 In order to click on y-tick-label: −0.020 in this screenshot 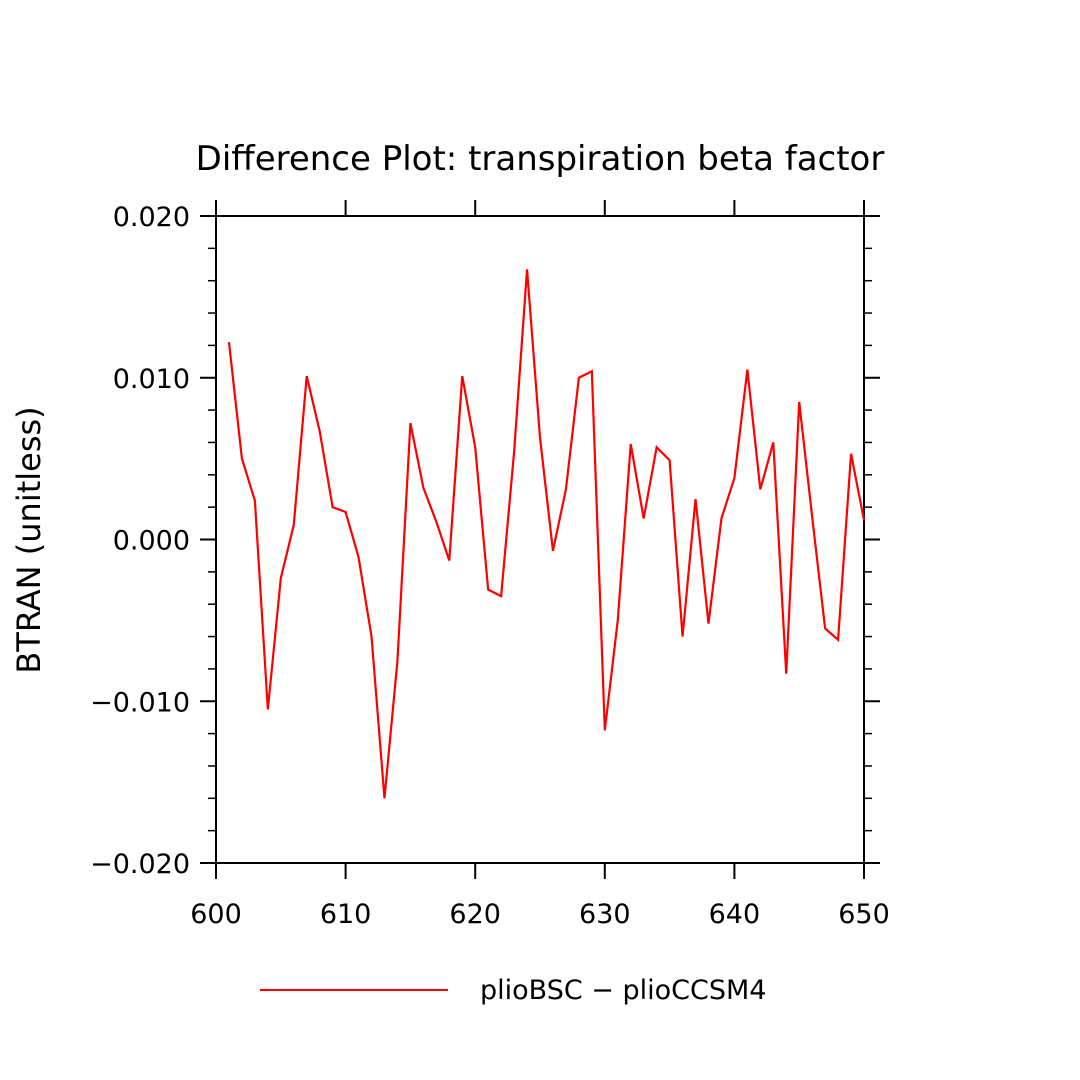, I will do `click(140, 864)`.